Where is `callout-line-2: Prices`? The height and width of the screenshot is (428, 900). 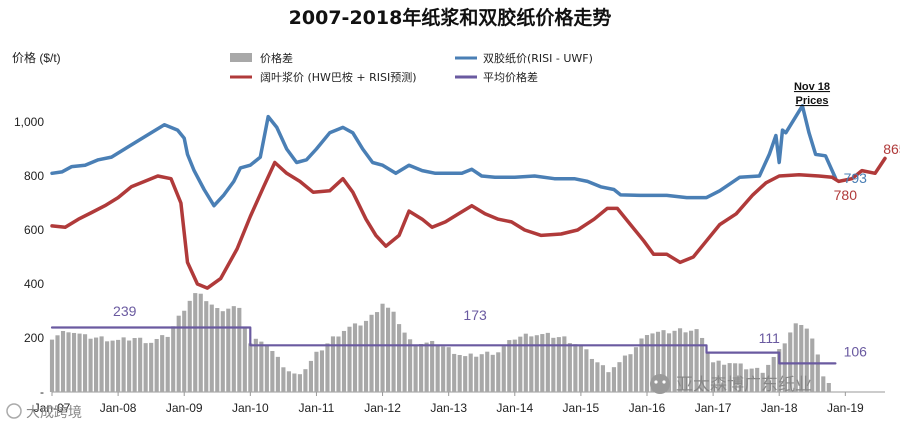
callout-line-2: Prices is located at coordinates (811, 101).